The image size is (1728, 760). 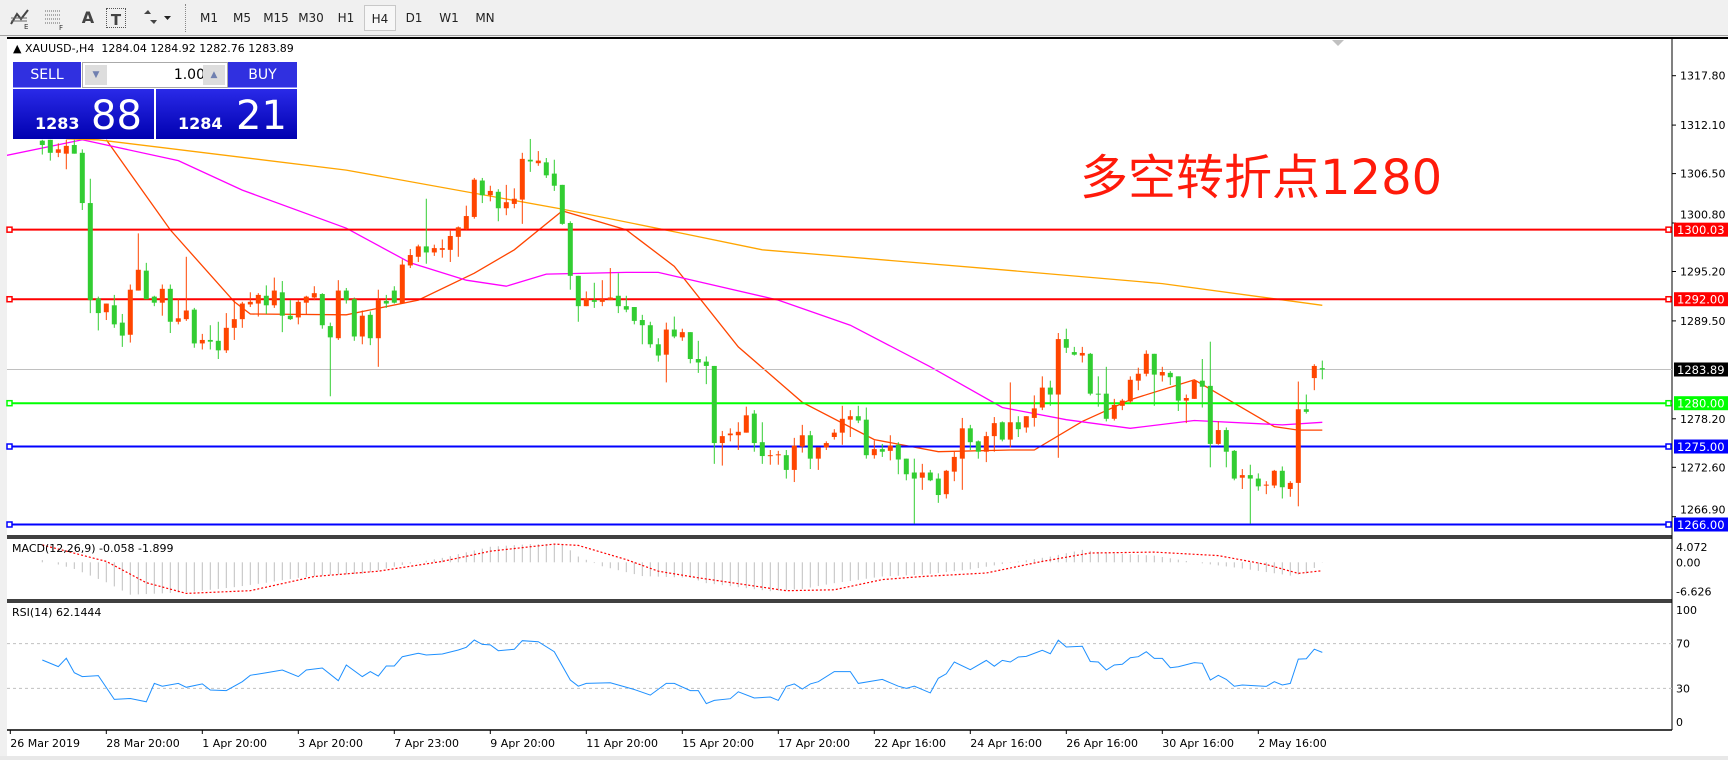 I want to click on sell-price-minor: 88, so click(x=116, y=116).